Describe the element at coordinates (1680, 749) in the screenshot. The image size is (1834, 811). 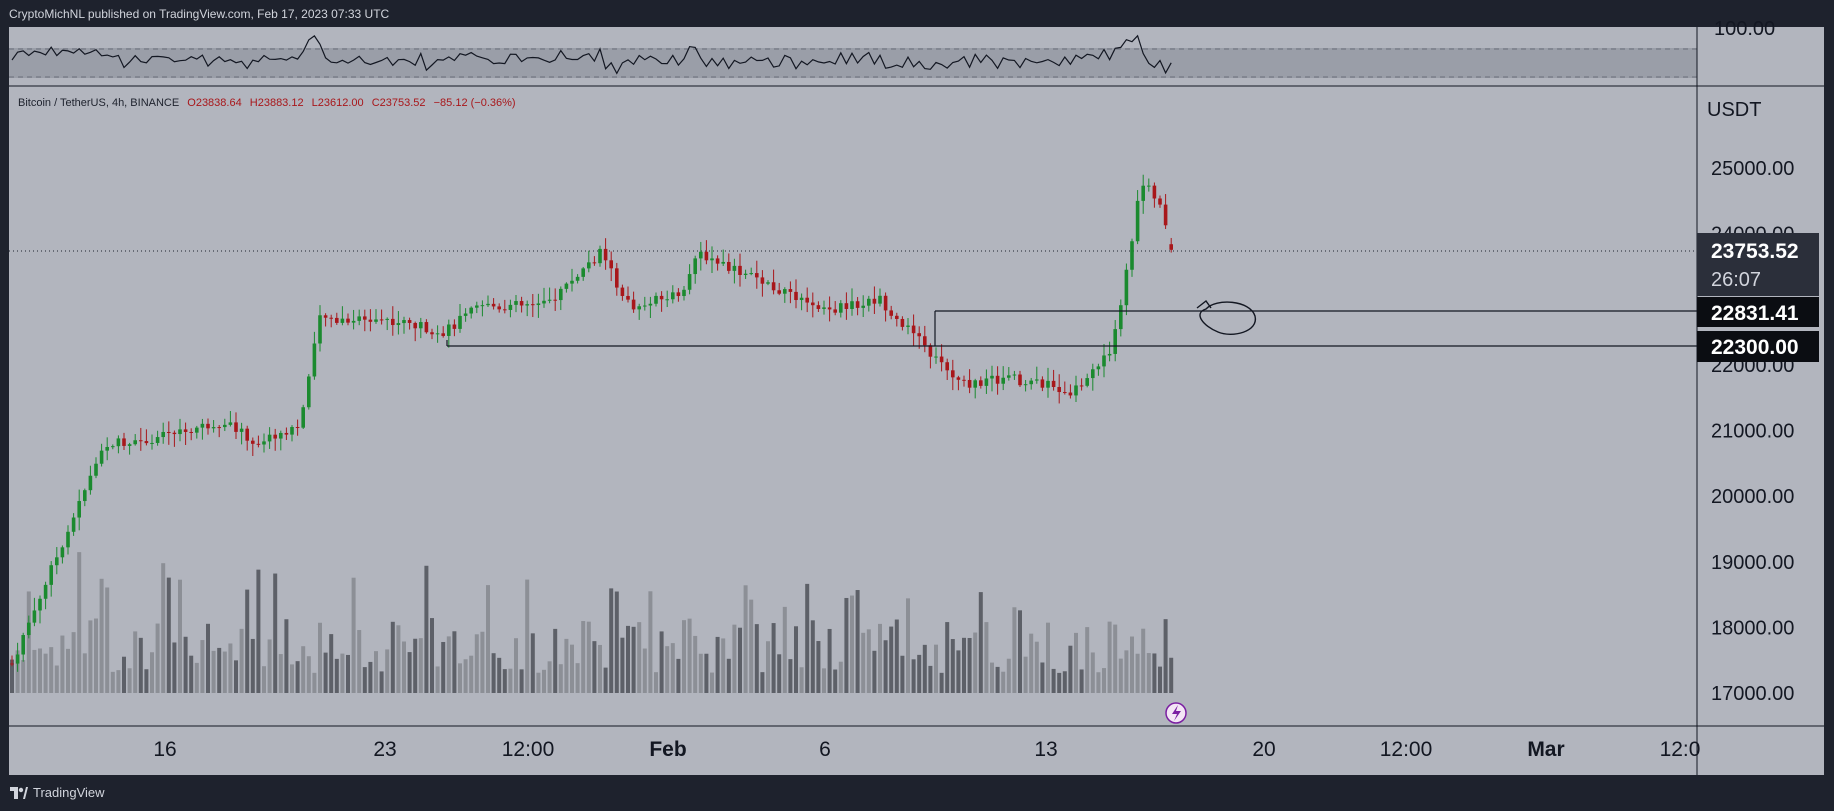
I see `time-tick-label: 12:0` at that location.